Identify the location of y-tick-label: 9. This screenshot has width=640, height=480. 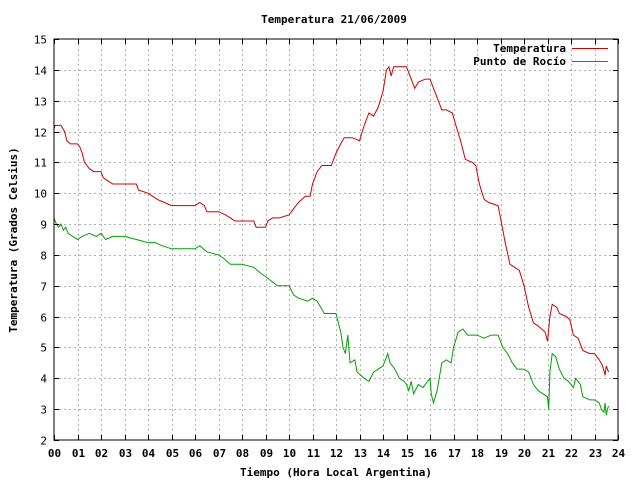
(43, 225).